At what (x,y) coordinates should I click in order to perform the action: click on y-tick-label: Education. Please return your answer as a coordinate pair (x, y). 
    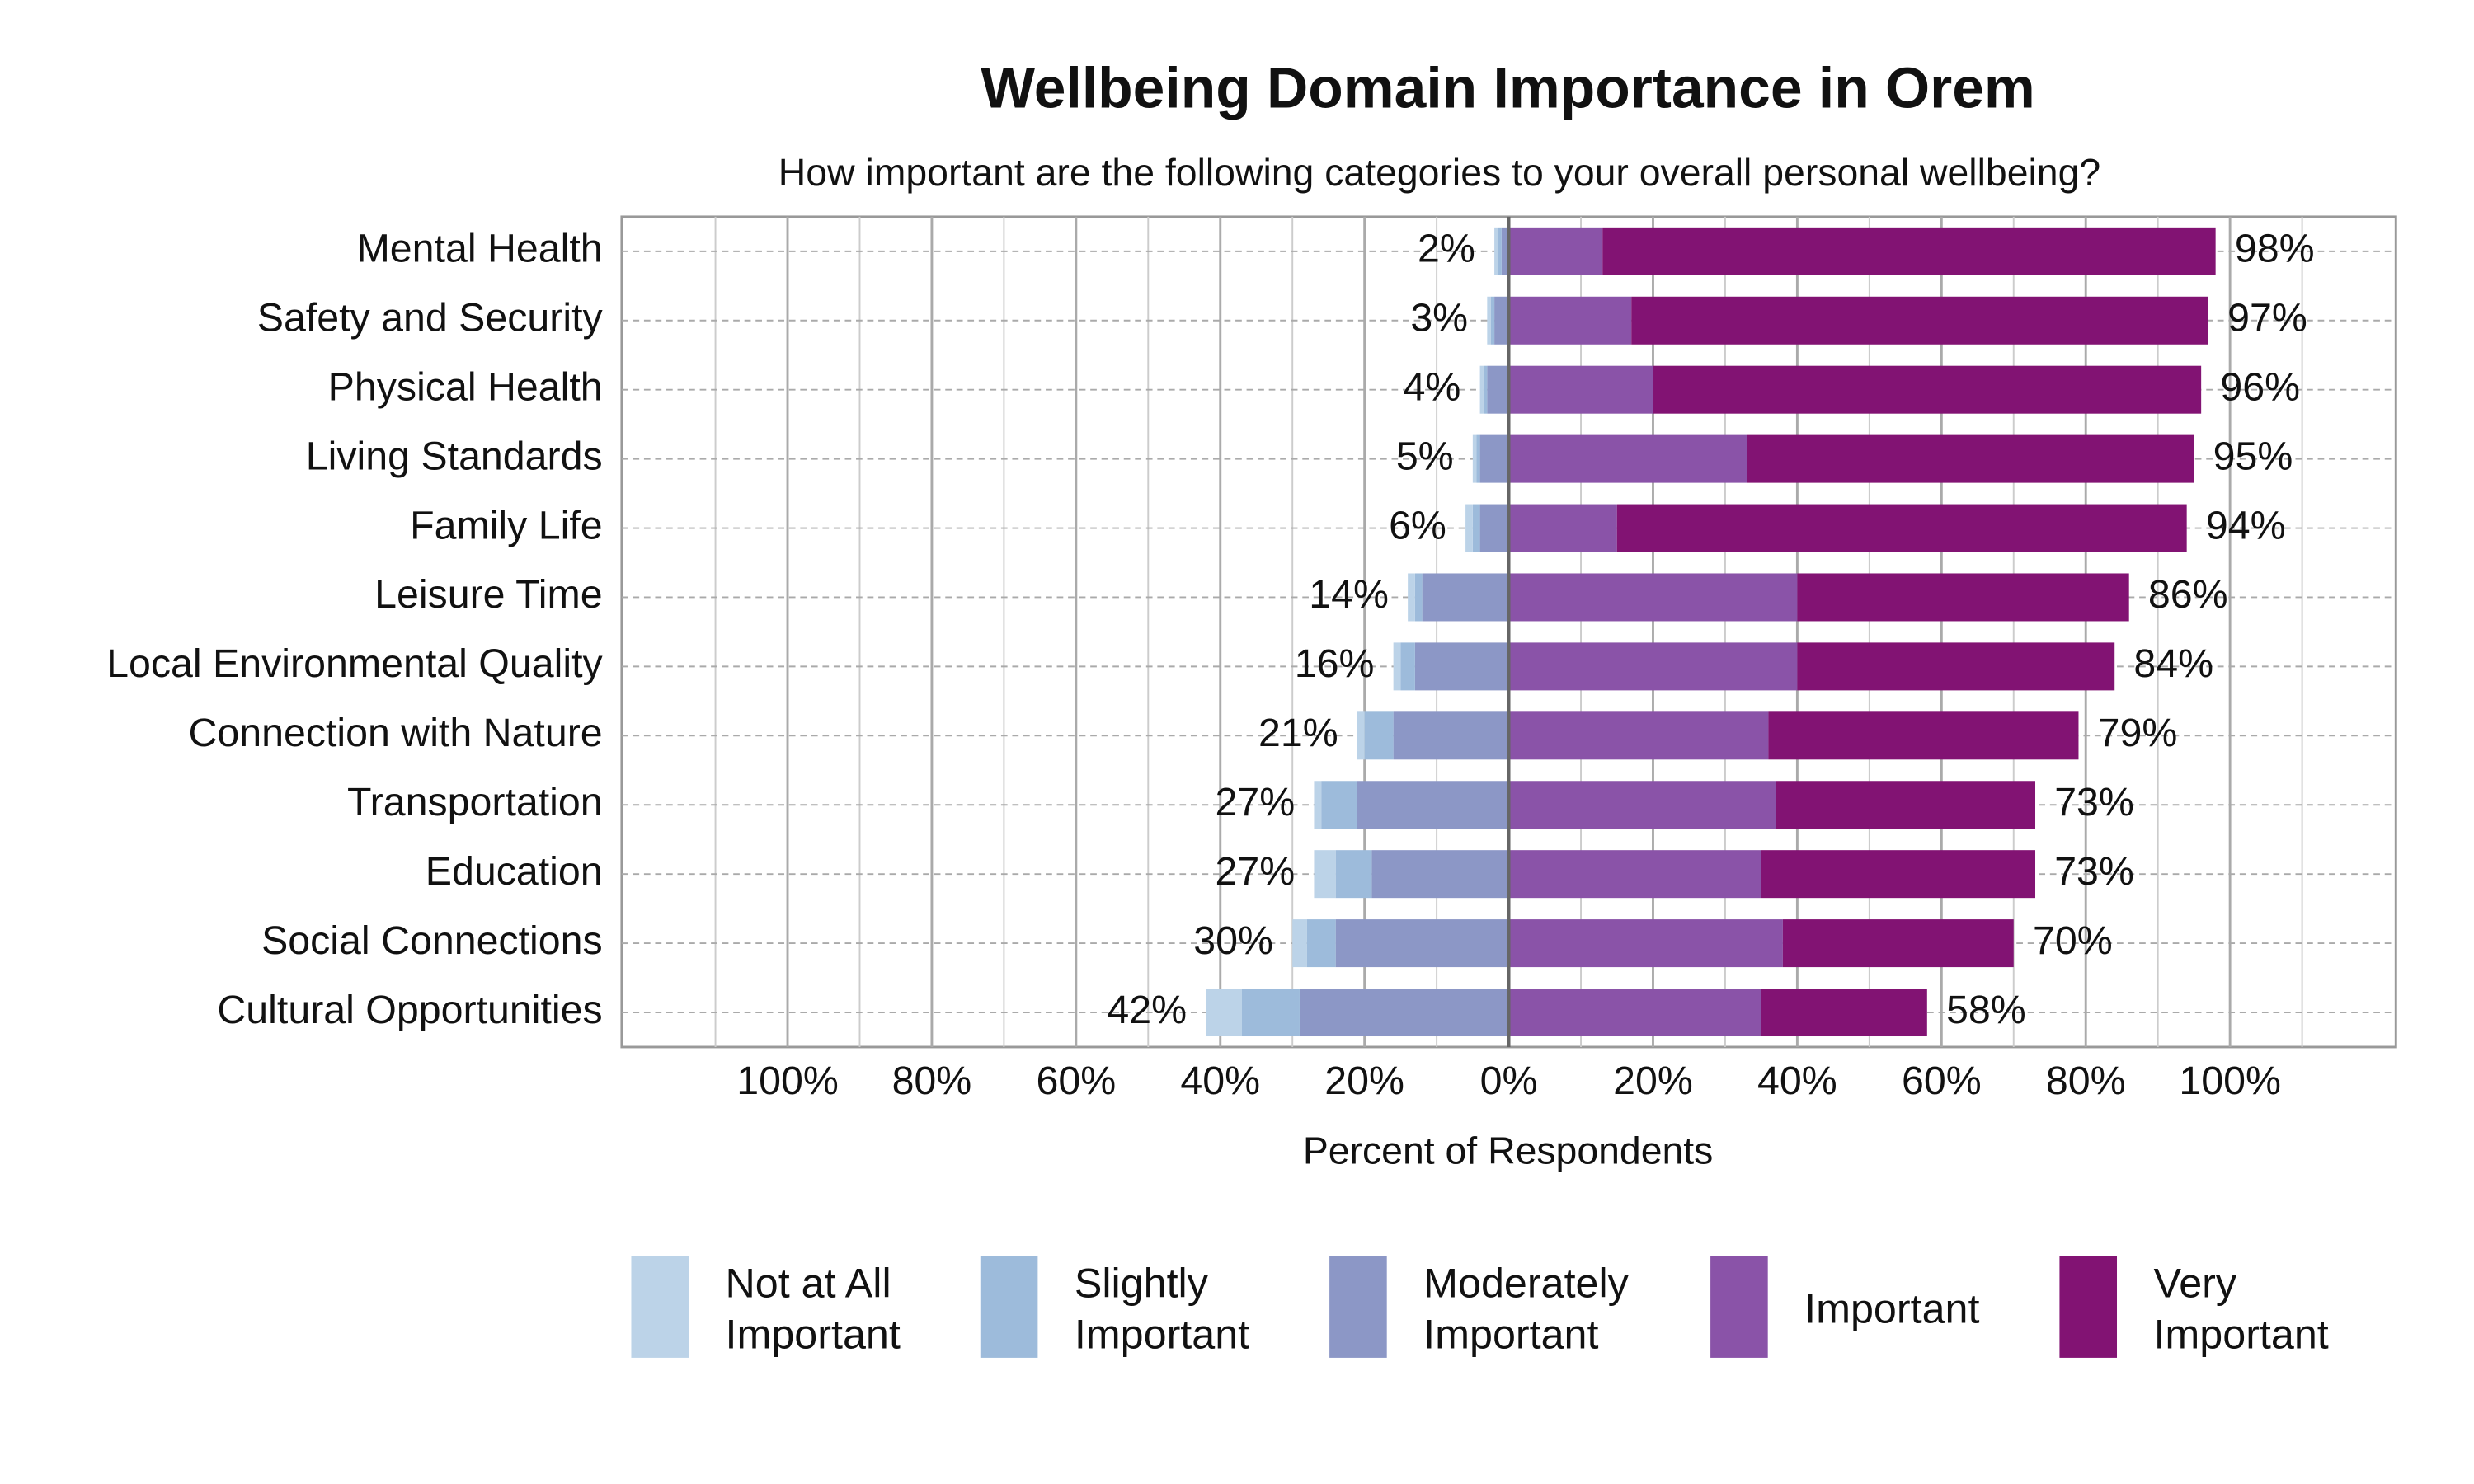
    Looking at the image, I should click on (514, 871).